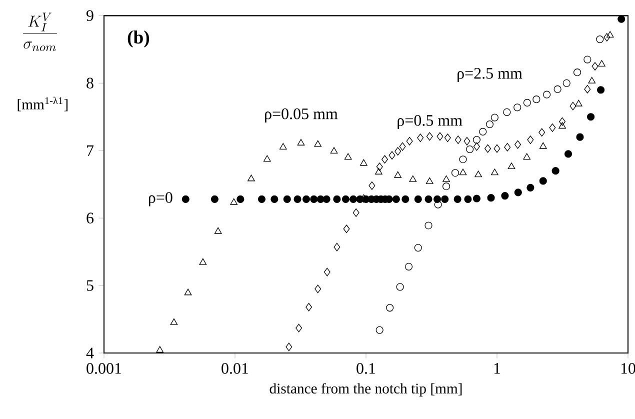 This screenshot has height=419, width=635. I want to click on annotation: (b), so click(139, 39).